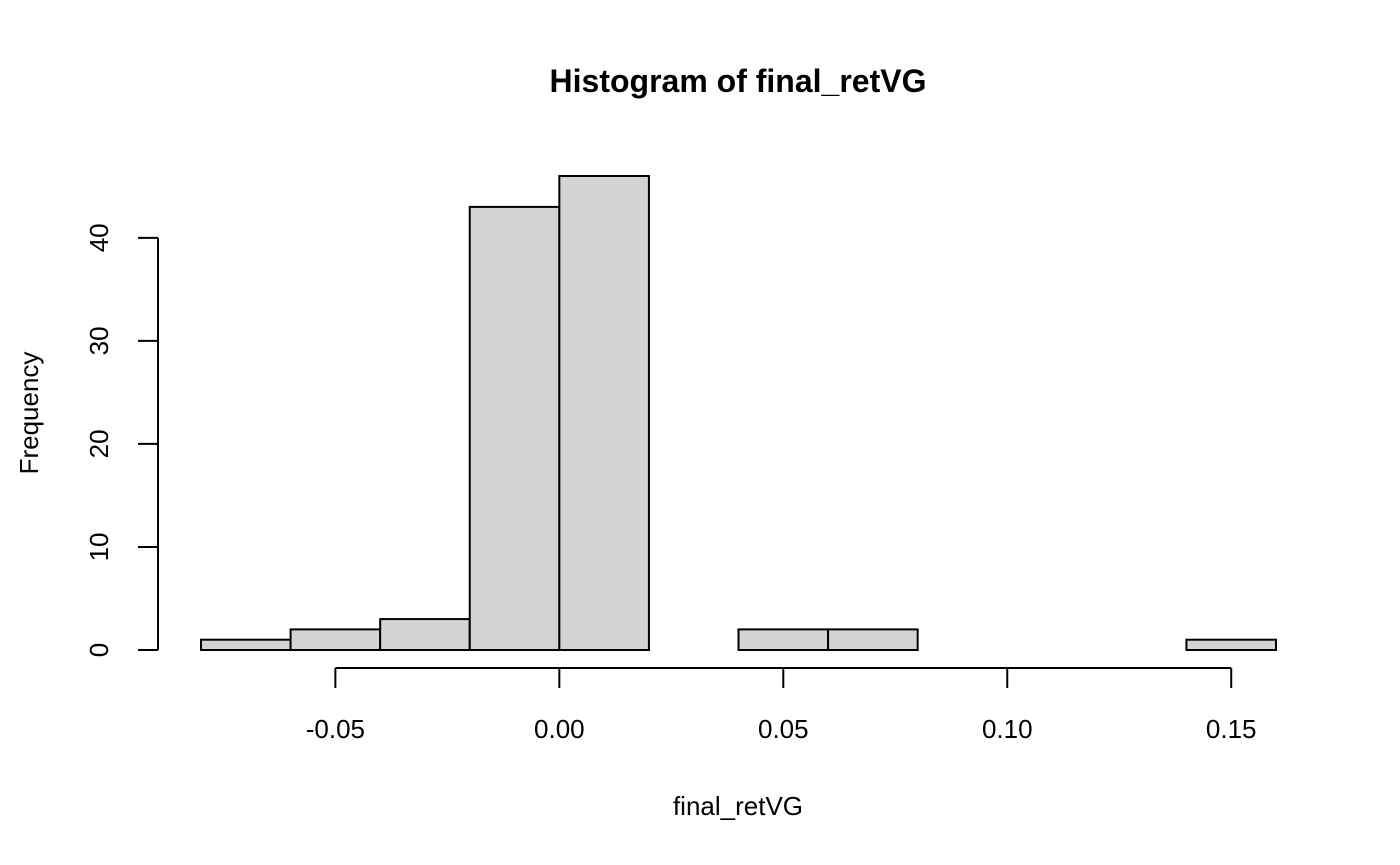 This screenshot has height=865, width=1400. I want to click on y-axis-ticks: 0 10 20 30 40, so click(121, 440).